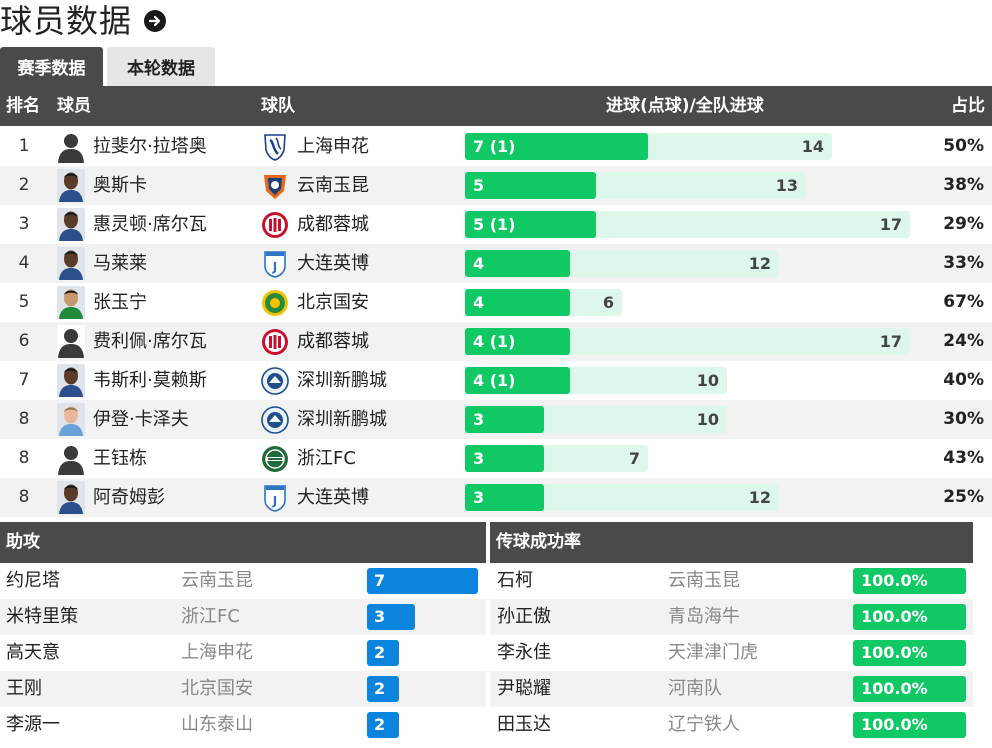 This screenshot has height=748, width=992. What do you see at coordinates (524, 652) in the screenshot?
I see `player-name-link: 李永佳` at bounding box center [524, 652].